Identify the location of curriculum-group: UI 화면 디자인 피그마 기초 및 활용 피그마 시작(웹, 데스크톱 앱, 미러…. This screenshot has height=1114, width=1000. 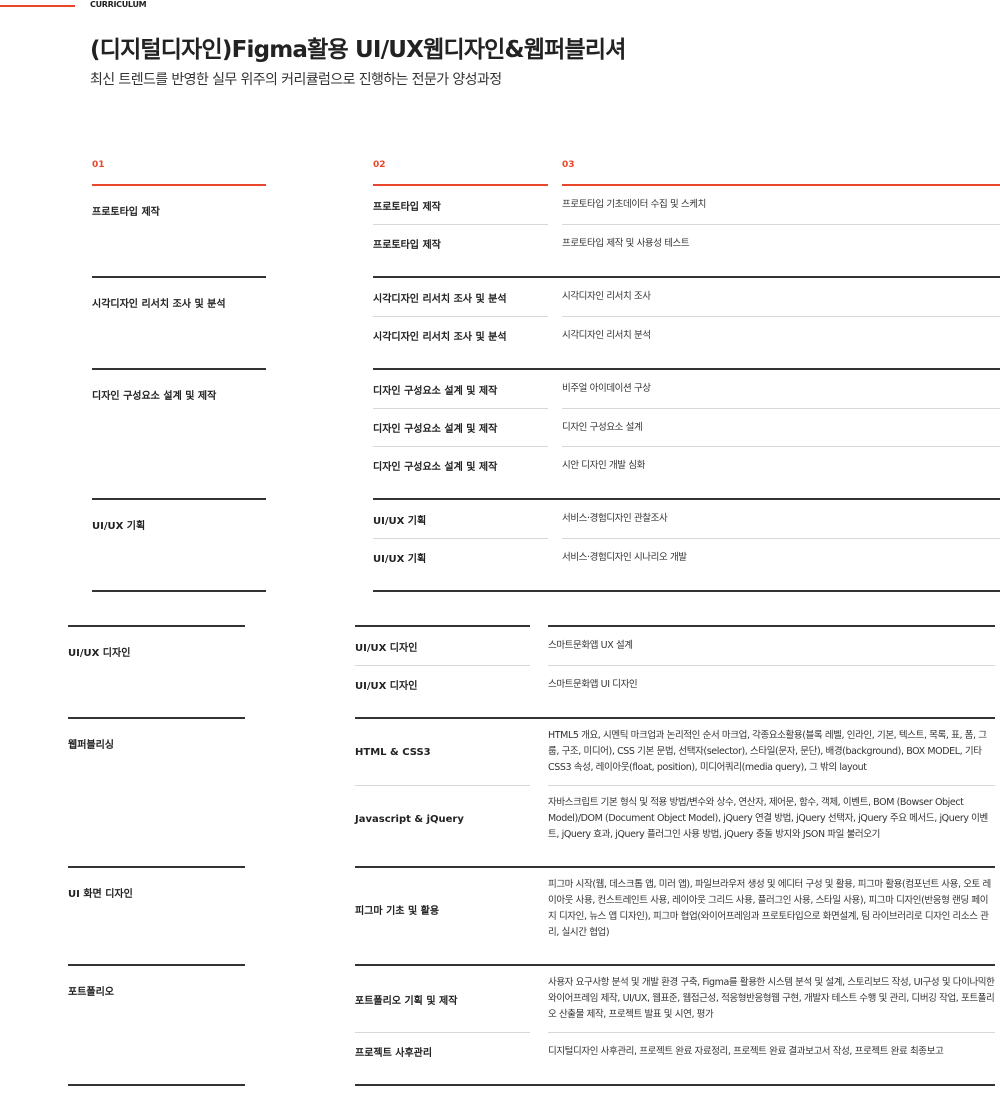
(531, 917).